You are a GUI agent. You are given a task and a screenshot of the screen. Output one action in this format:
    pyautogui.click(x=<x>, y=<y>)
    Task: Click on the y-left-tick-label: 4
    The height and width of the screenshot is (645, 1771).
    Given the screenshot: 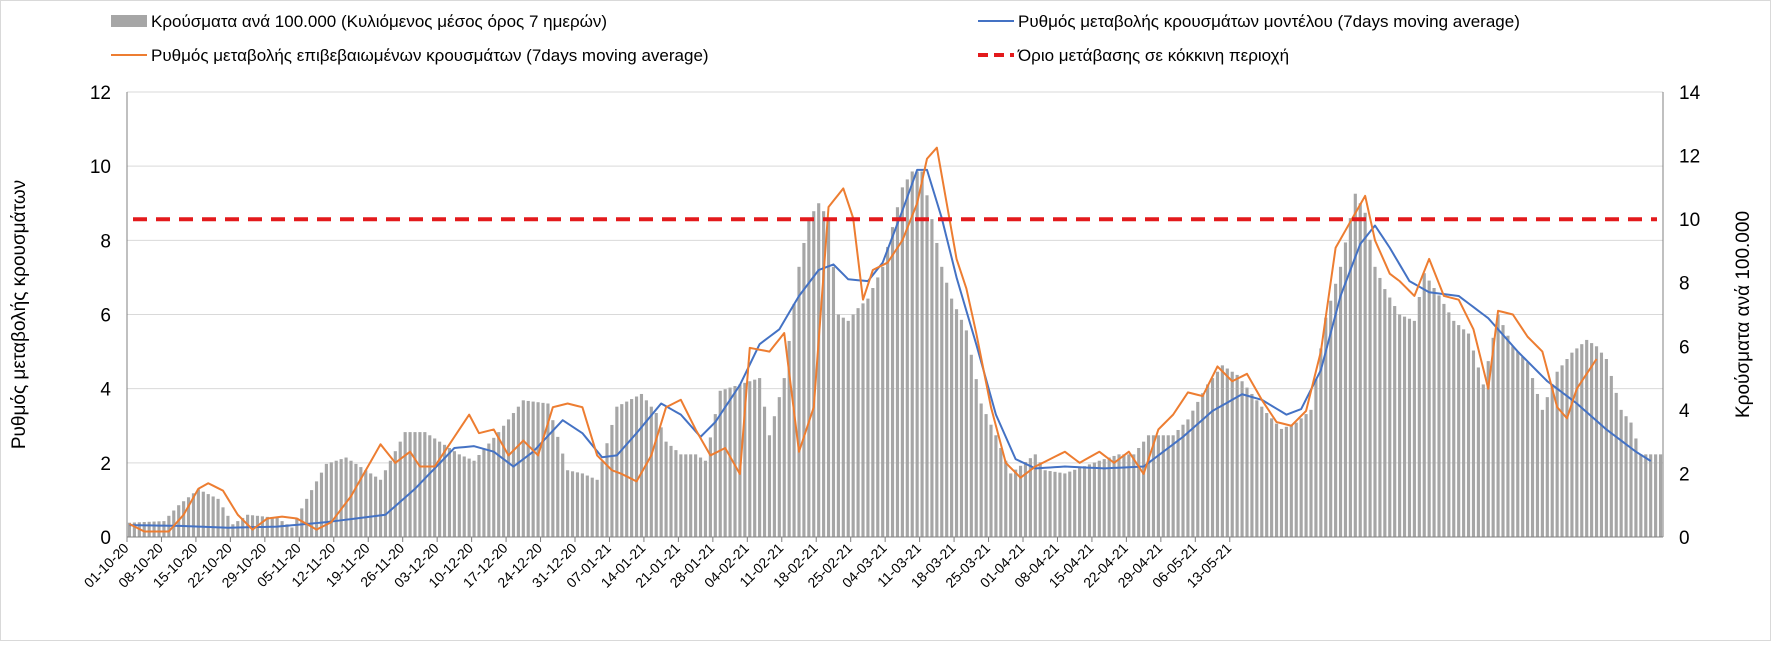 What is the action you would take?
    pyautogui.click(x=105, y=390)
    